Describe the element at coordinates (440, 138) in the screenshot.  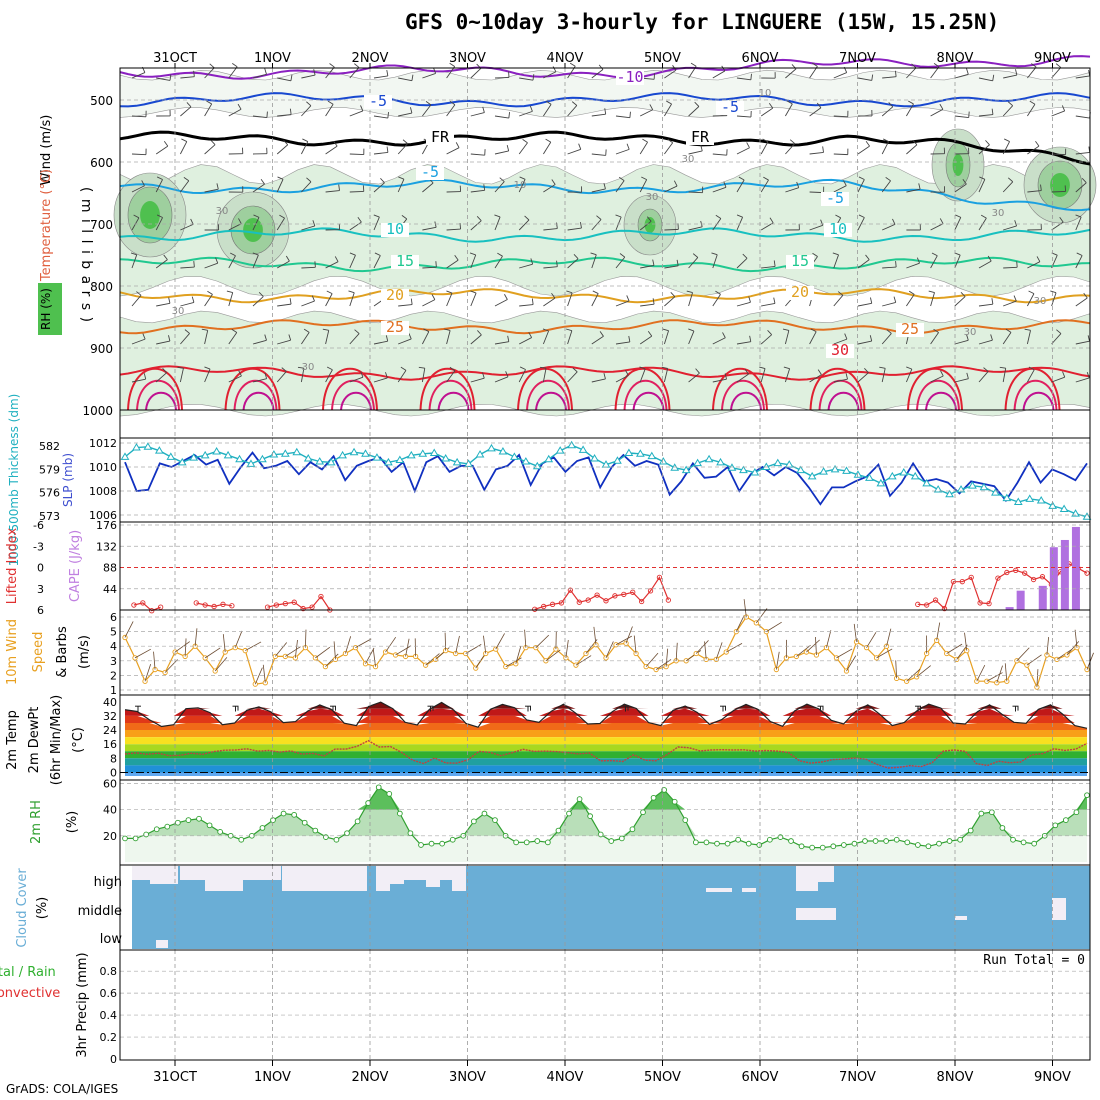
I see `contour-label-bg` at that location.